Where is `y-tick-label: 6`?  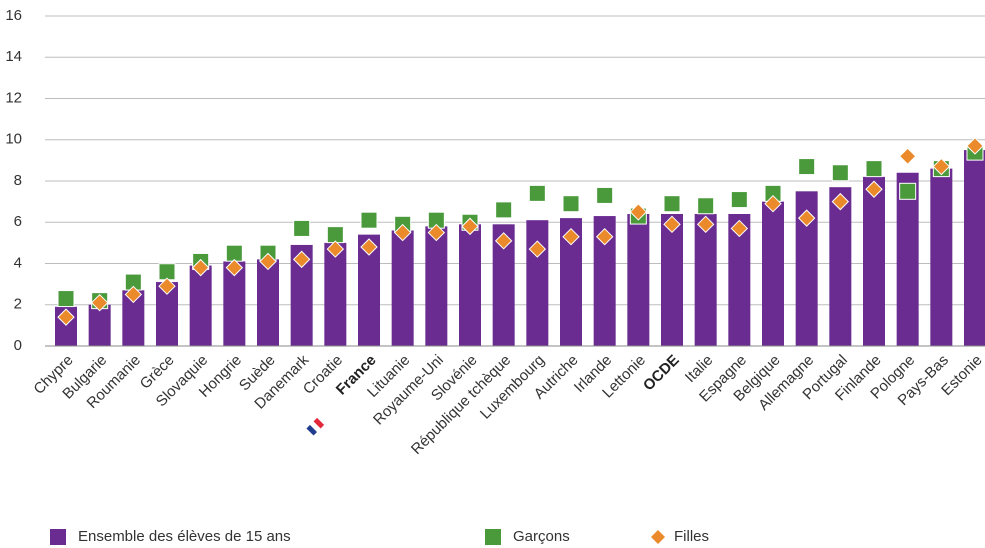 y-tick-label: 6 is located at coordinates (18, 221).